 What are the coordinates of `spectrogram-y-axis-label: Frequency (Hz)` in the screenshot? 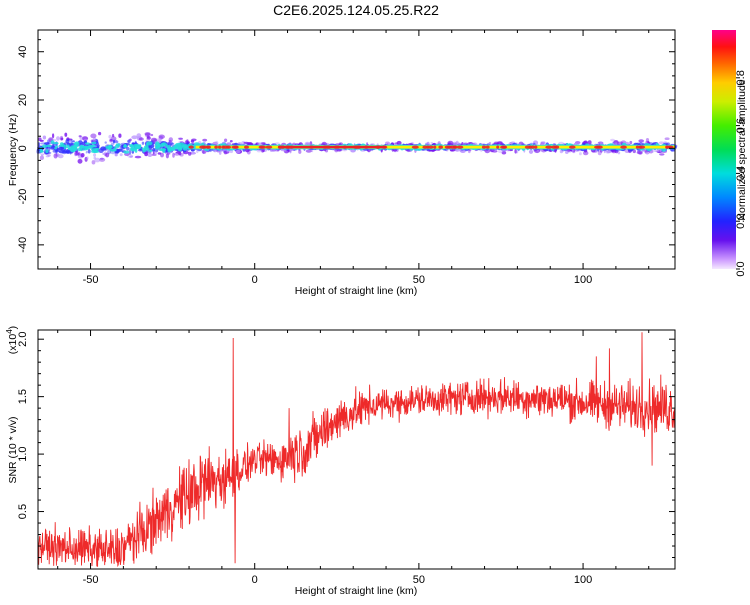 It's located at (13, 150).